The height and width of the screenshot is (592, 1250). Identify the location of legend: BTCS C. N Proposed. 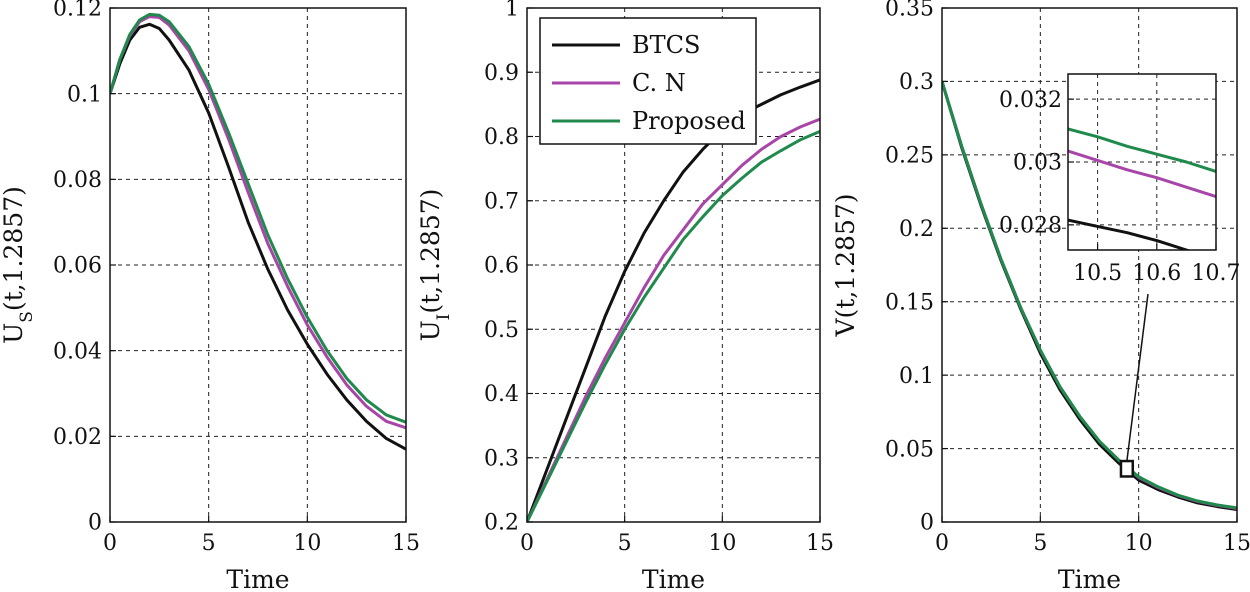
(648, 81).